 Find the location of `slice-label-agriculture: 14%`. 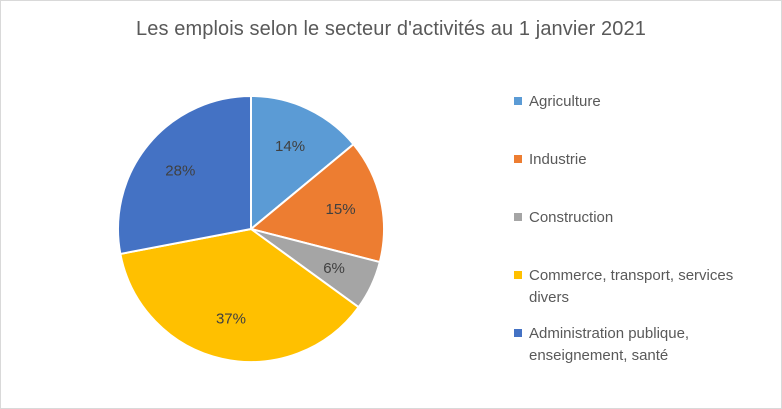

slice-label-agriculture: 14% is located at coordinates (290, 146).